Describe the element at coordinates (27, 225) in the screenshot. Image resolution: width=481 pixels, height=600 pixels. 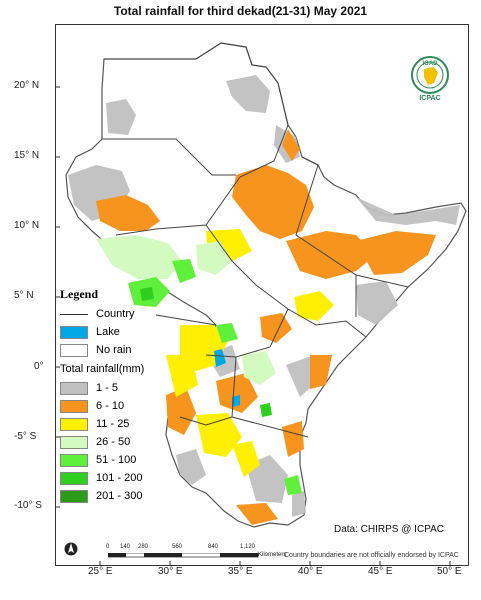
I see `lat-label-10n: 10° N` at that location.